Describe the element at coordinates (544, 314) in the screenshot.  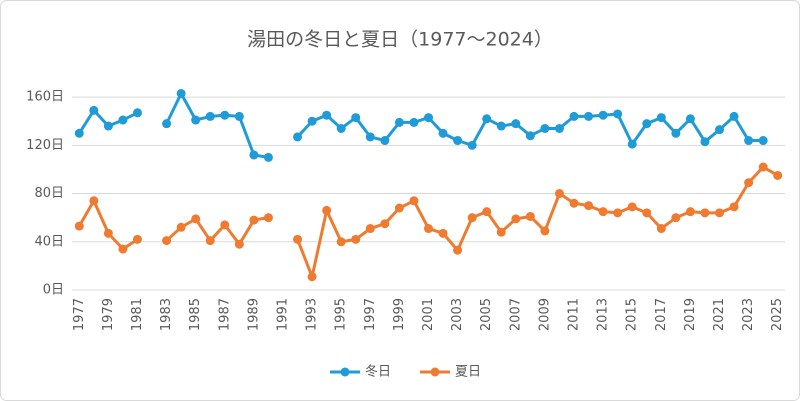
I see `x-tick-label: 2009` at that location.